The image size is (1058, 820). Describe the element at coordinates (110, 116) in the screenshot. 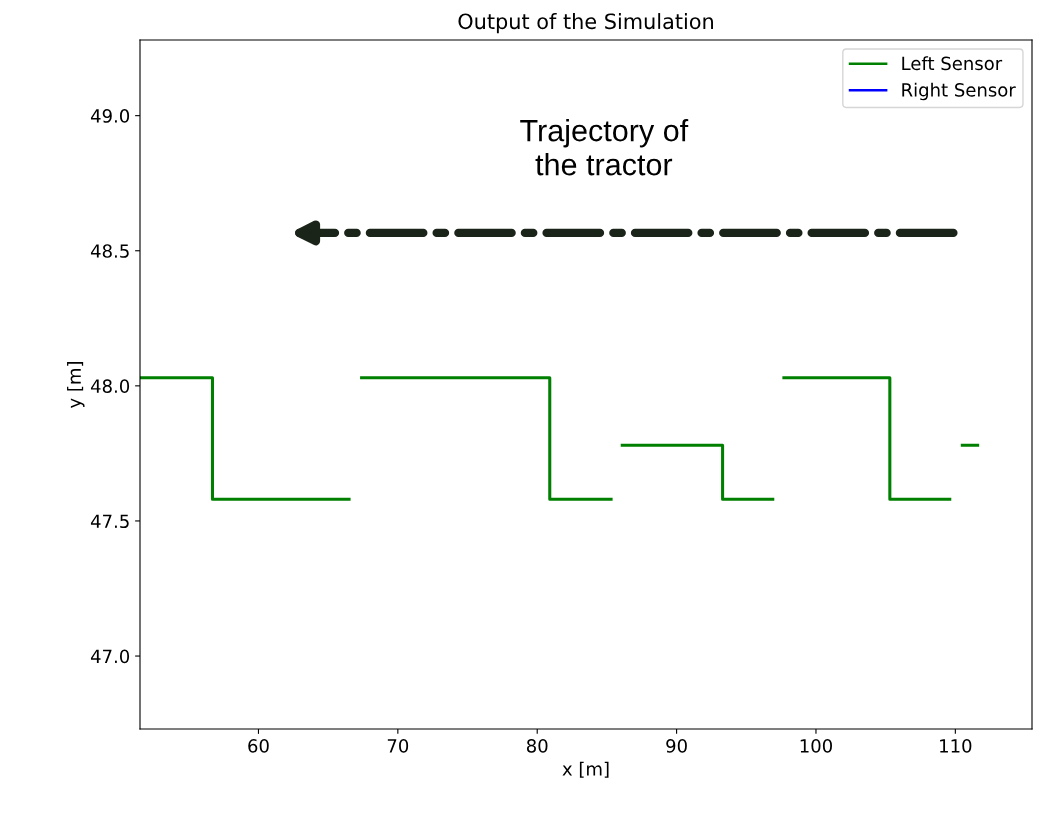

I see `y-tick-label: 49.0` at that location.